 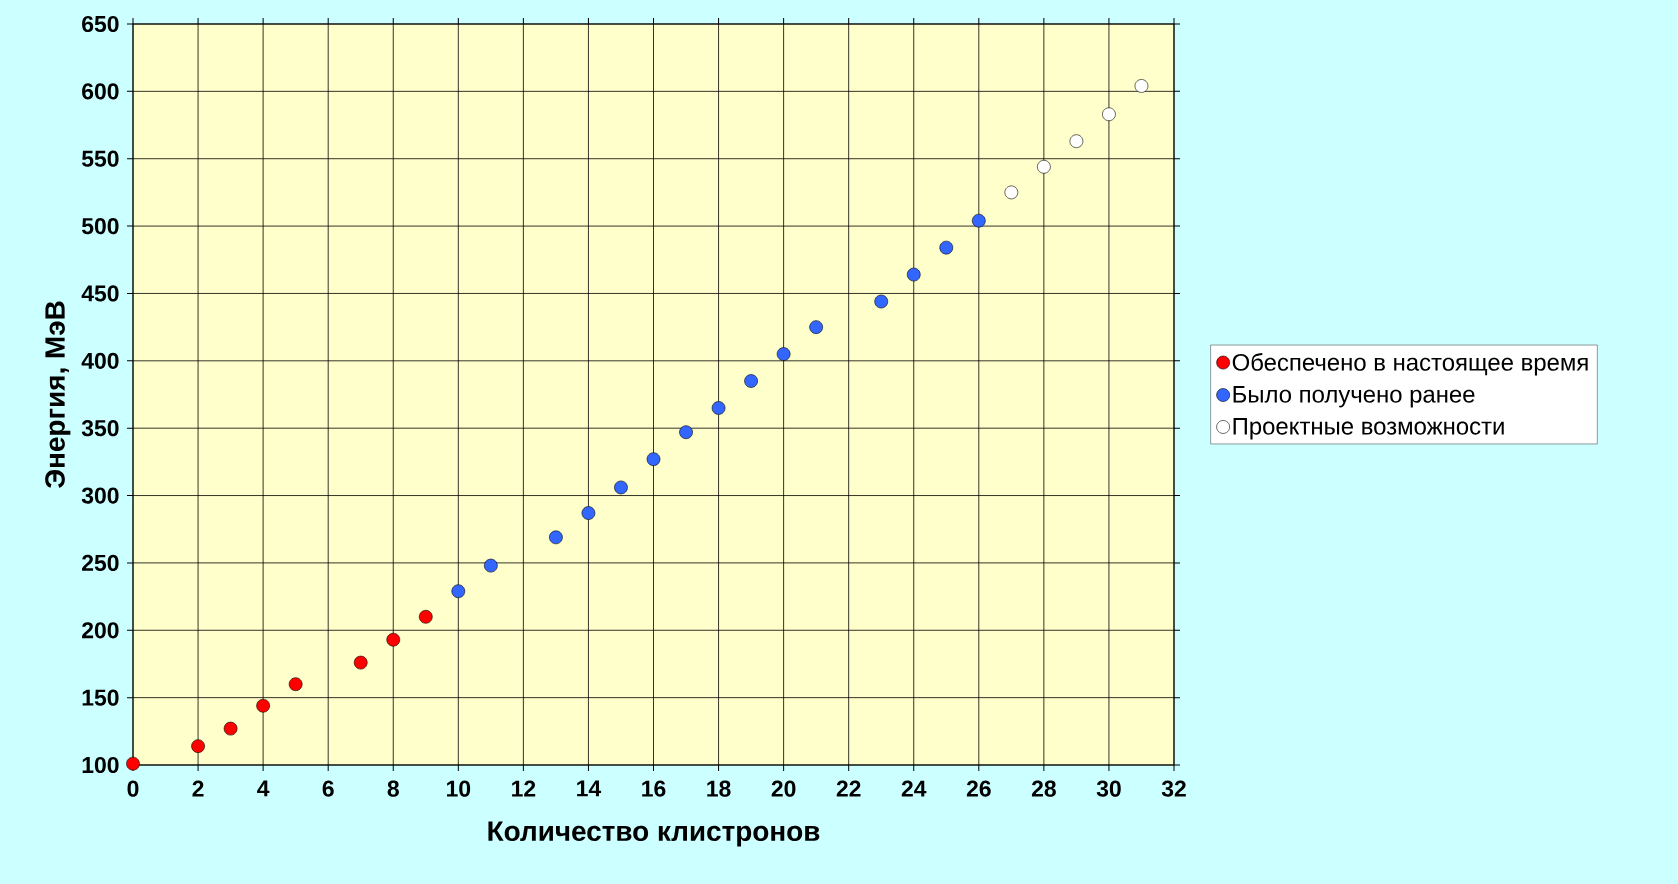 What do you see at coordinates (100, 697) in the screenshot?
I see `y-tick-label: 150` at bounding box center [100, 697].